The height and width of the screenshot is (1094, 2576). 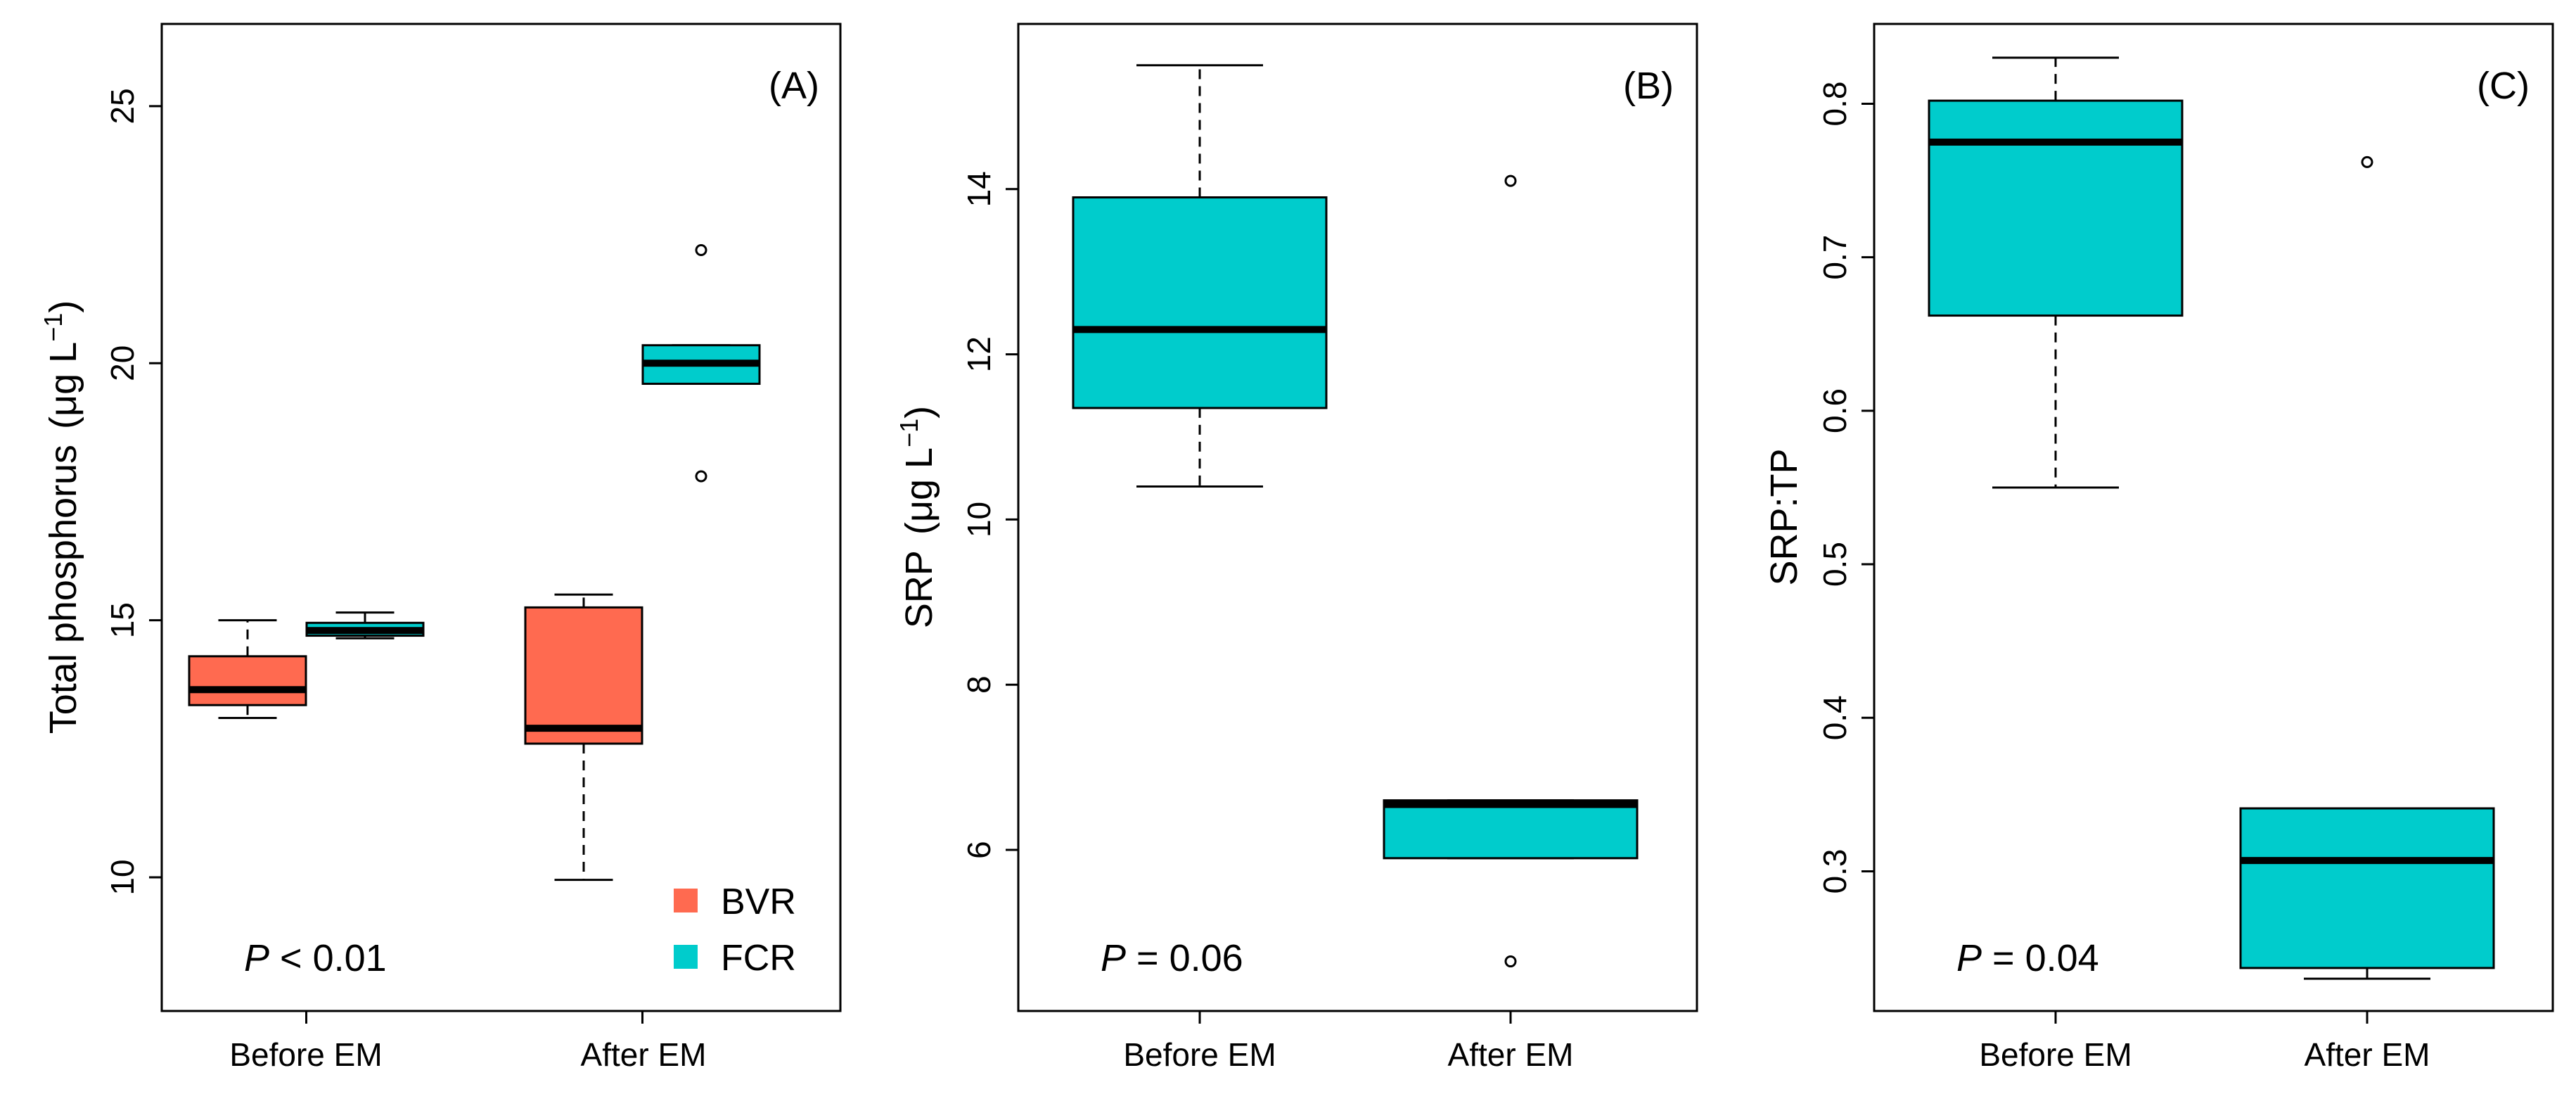 What do you see at coordinates (1835, 104) in the screenshot?
I see `y-tick-label: 0.8` at bounding box center [1835, 104].